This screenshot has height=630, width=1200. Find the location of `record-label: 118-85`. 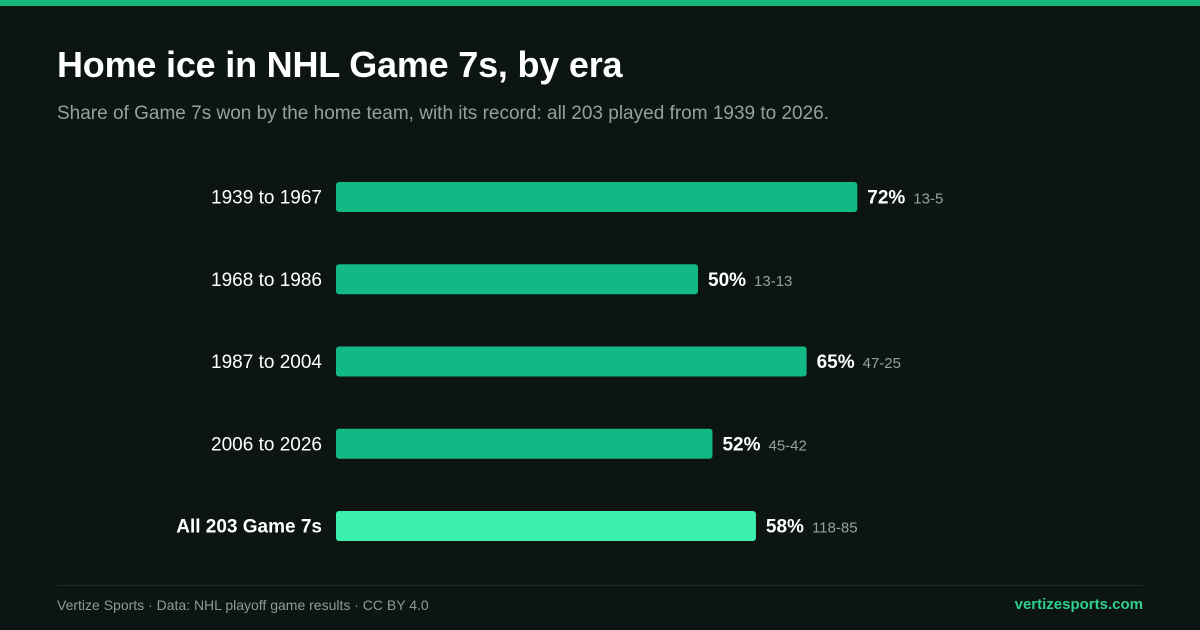

record-label: 118-85 is located at coordinates (835, 528).